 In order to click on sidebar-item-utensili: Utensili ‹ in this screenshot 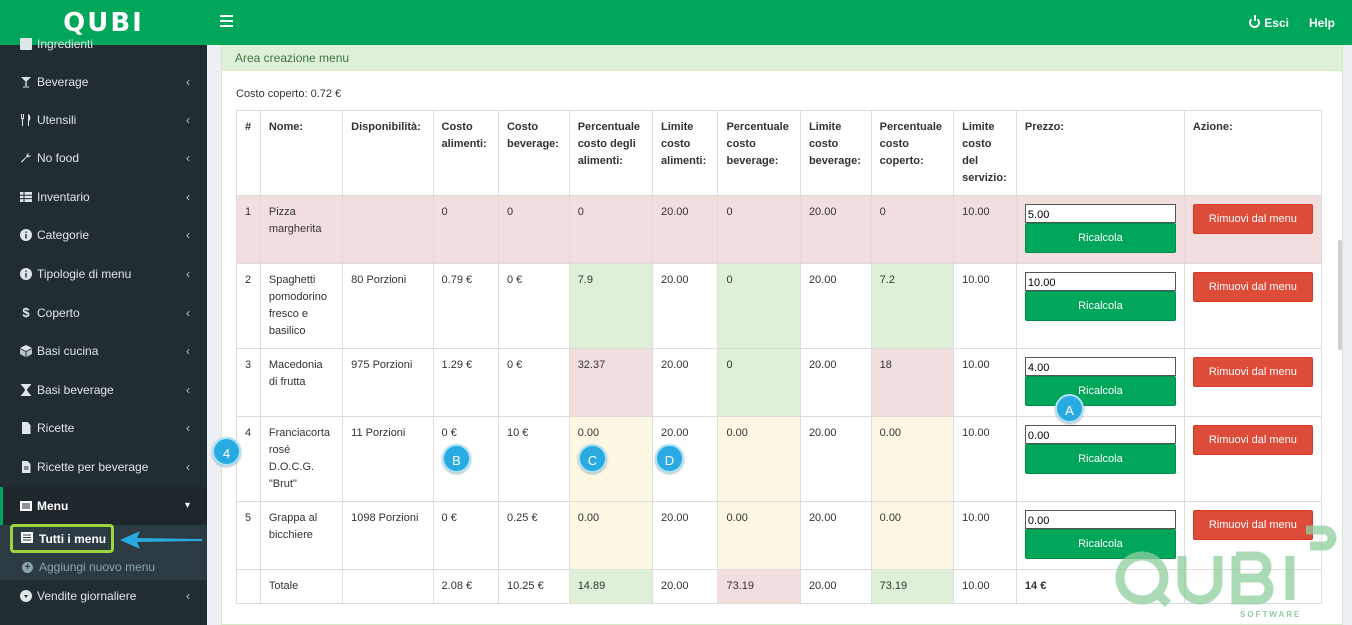, I will do `click(103, 120)`.